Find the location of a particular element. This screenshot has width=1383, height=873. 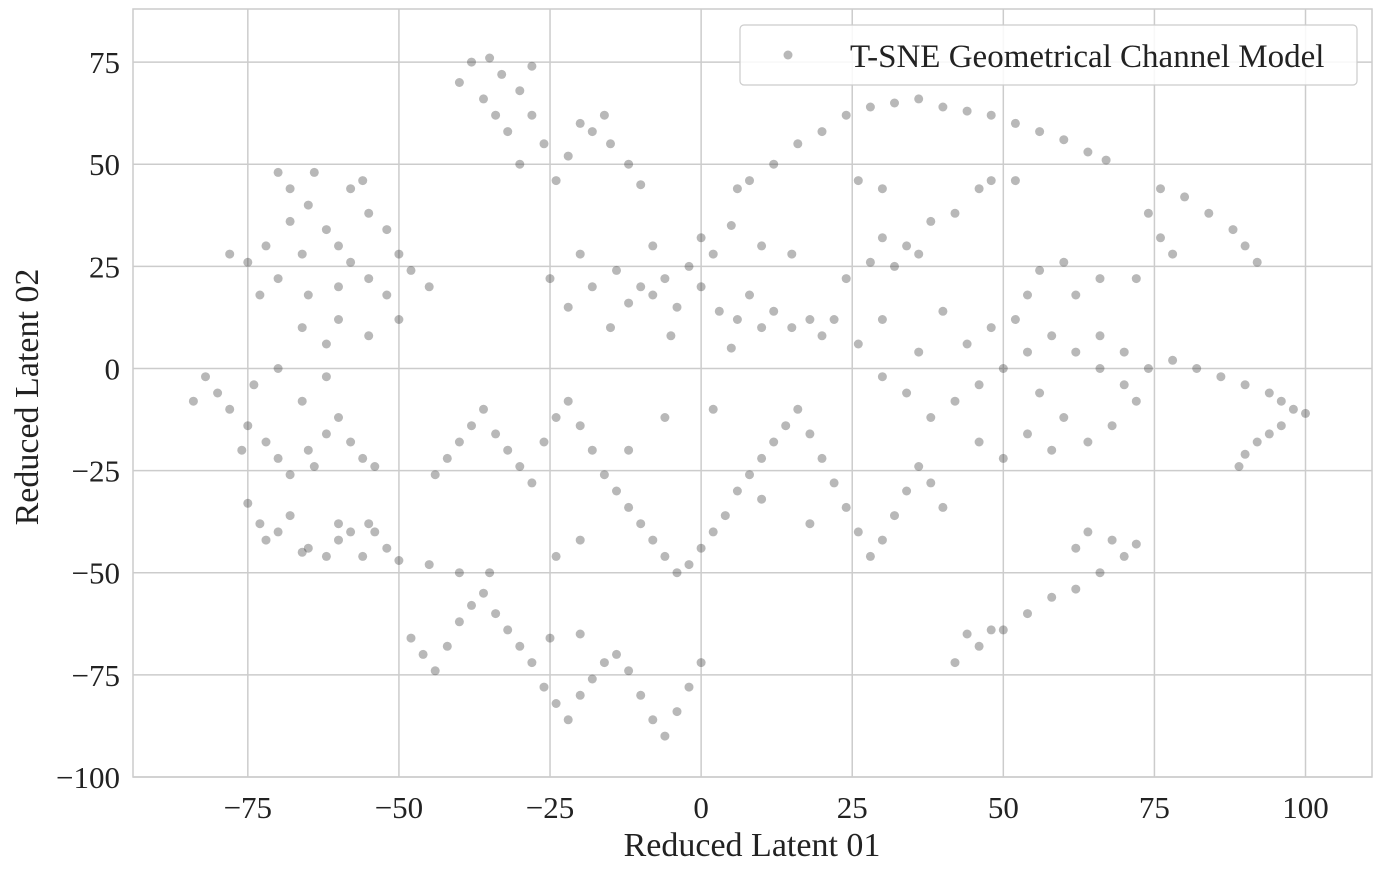

x-axis-label: Reduced Latent 01 is located at coordinates (752, 845).